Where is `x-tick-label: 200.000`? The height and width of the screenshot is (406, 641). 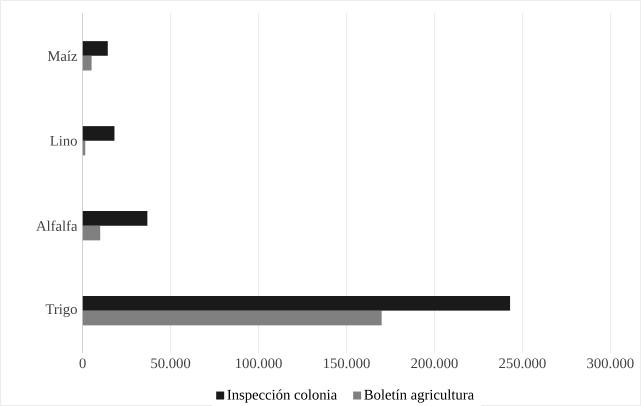
x-tick-label: 200.000 is located at coordinates (434, 363).